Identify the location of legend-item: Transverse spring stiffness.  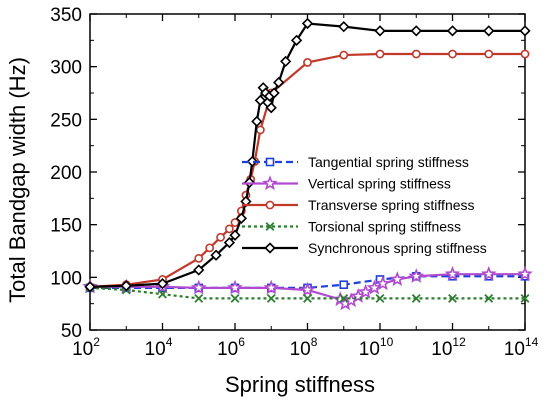
(358, 205).